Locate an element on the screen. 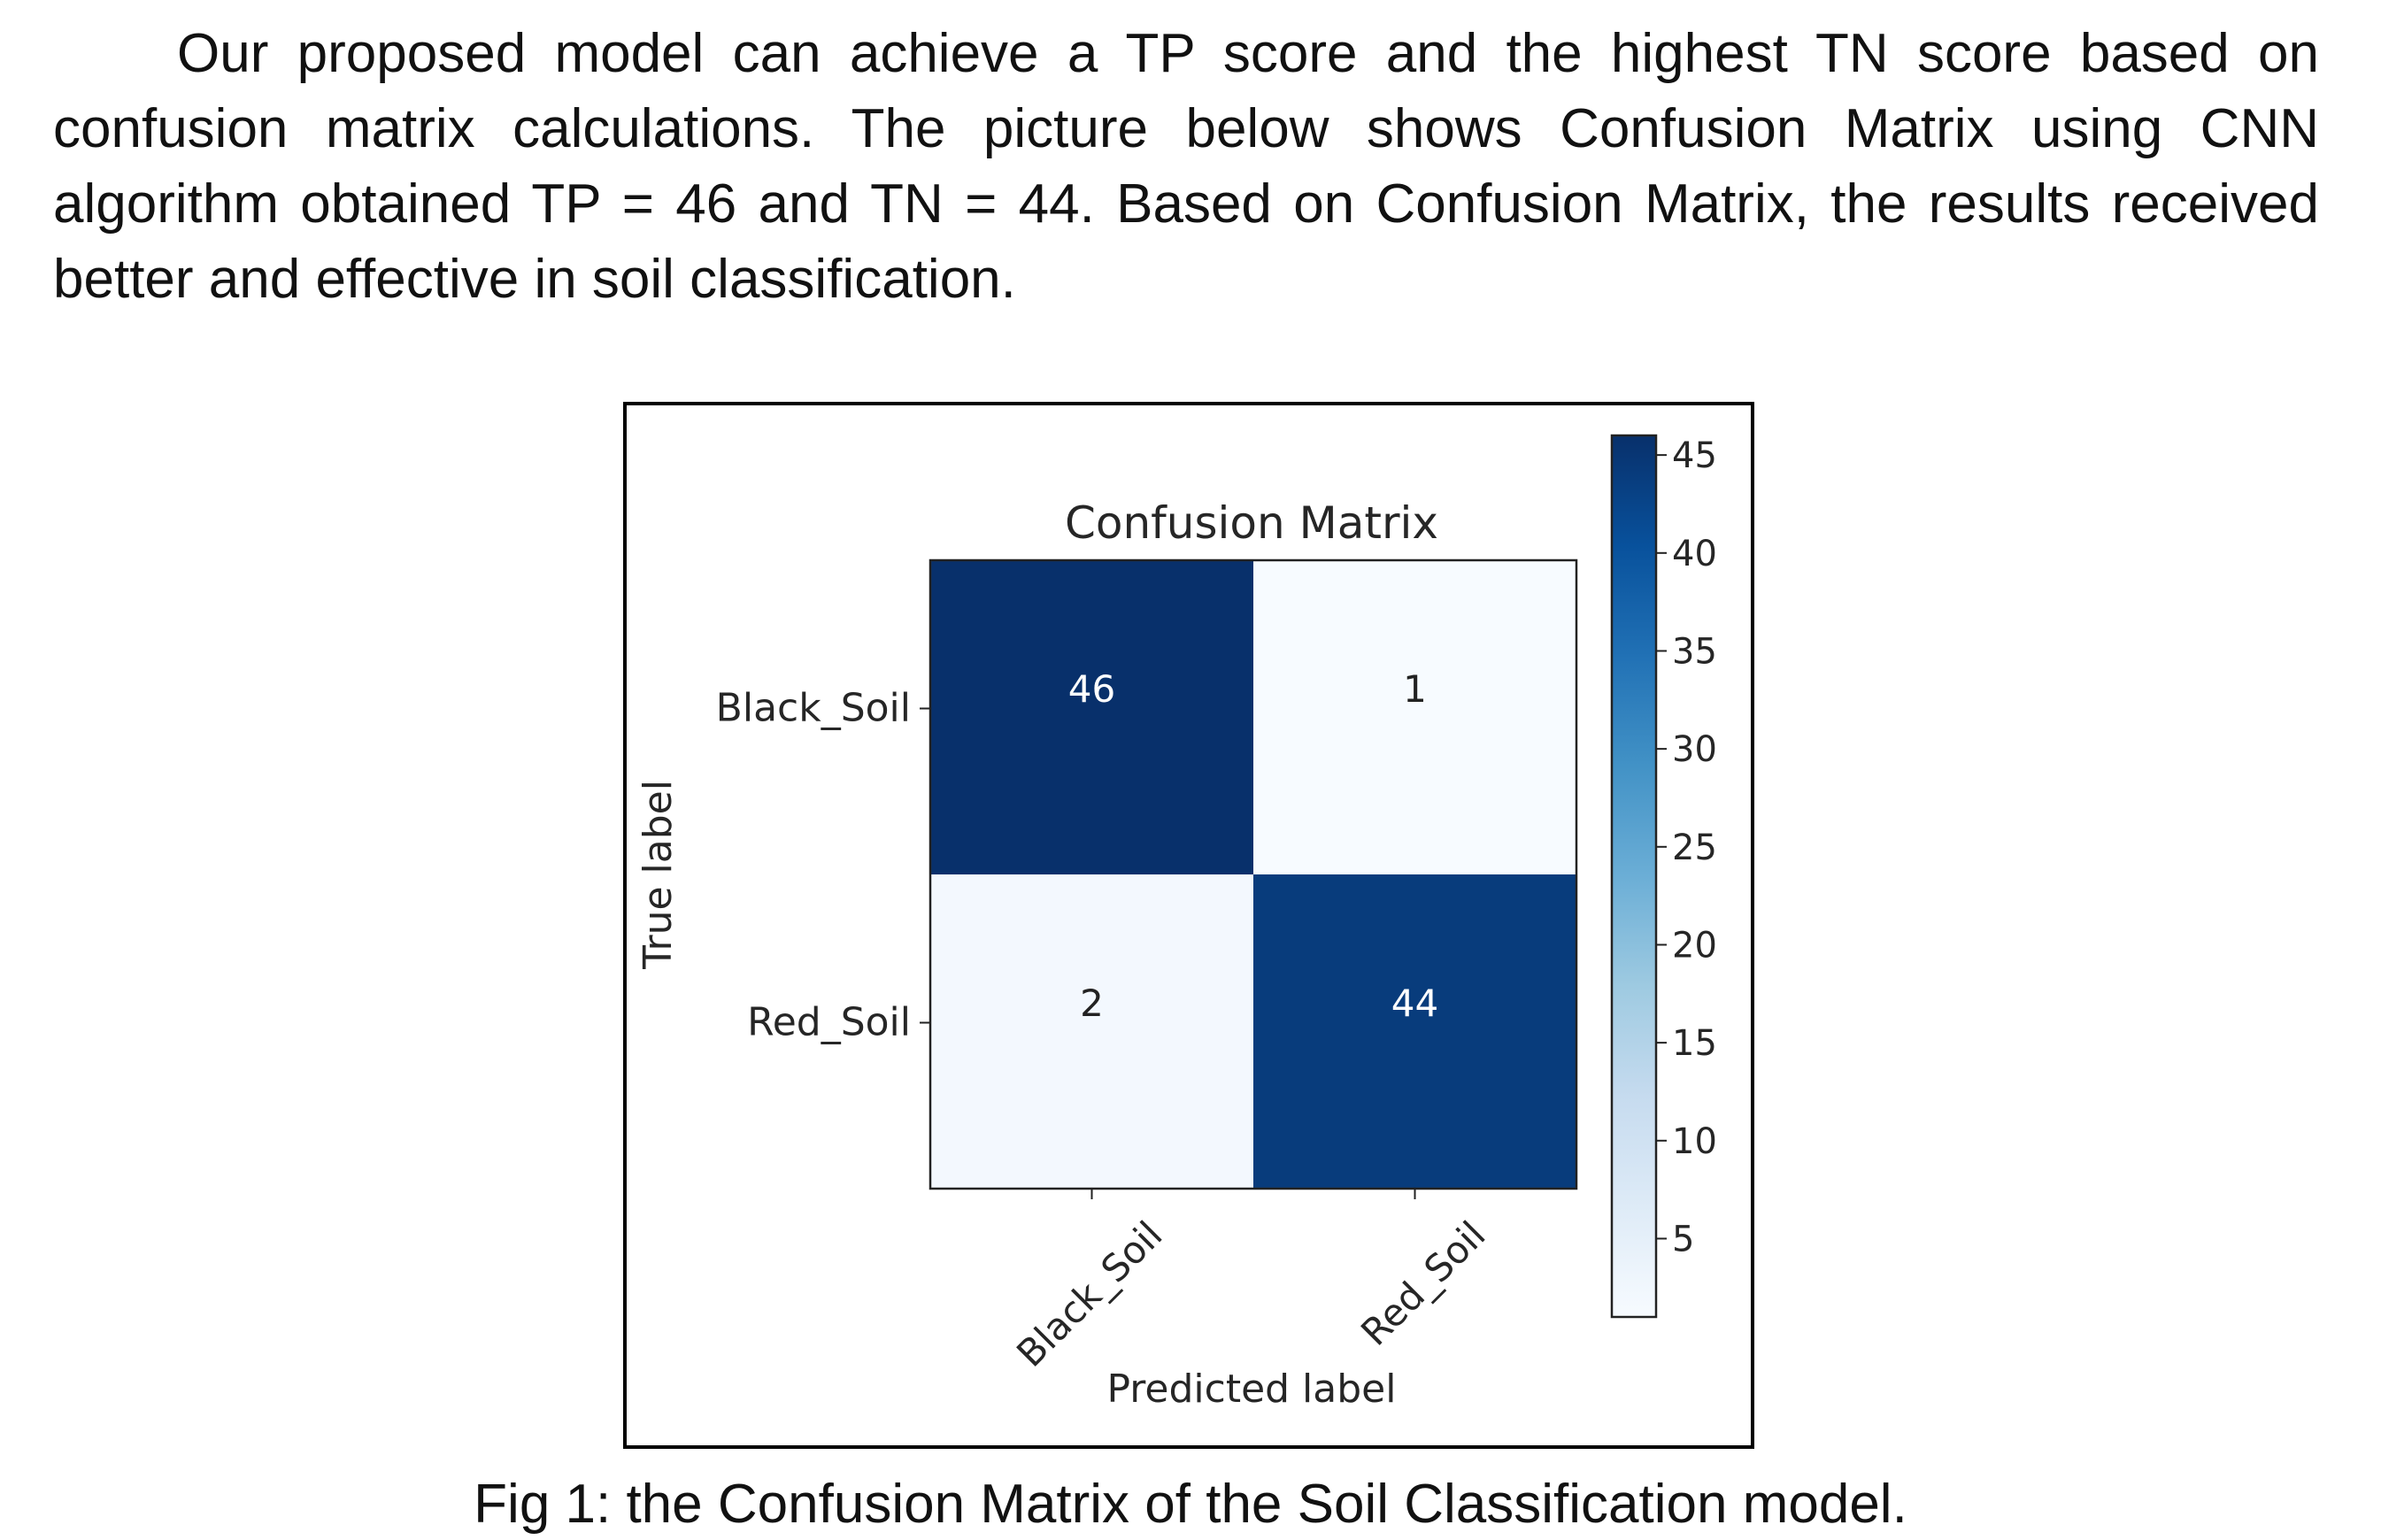 Image resolution: width=2381 pixels, height=1540 pixels. colorbar: 5 10 15 20 25 30 35 40 45 is located at coordinates (1663, 876).